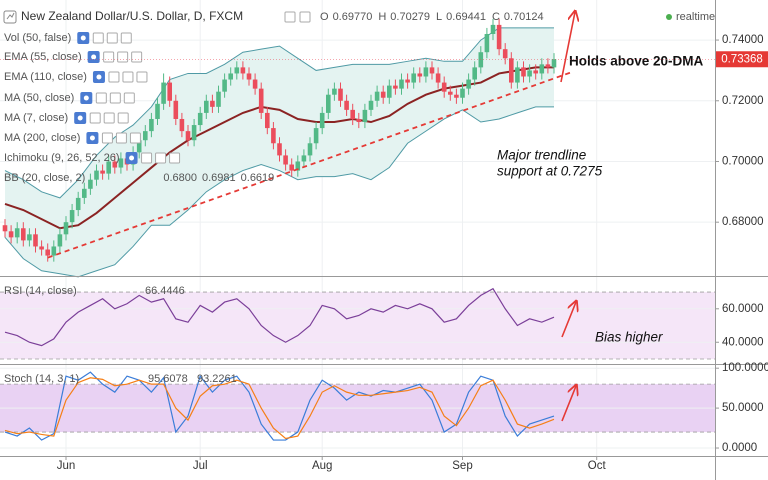 The width and height of the screenshot is (768, 480). I want to click on y-tick-label: 0.70000, so click(743, 162).